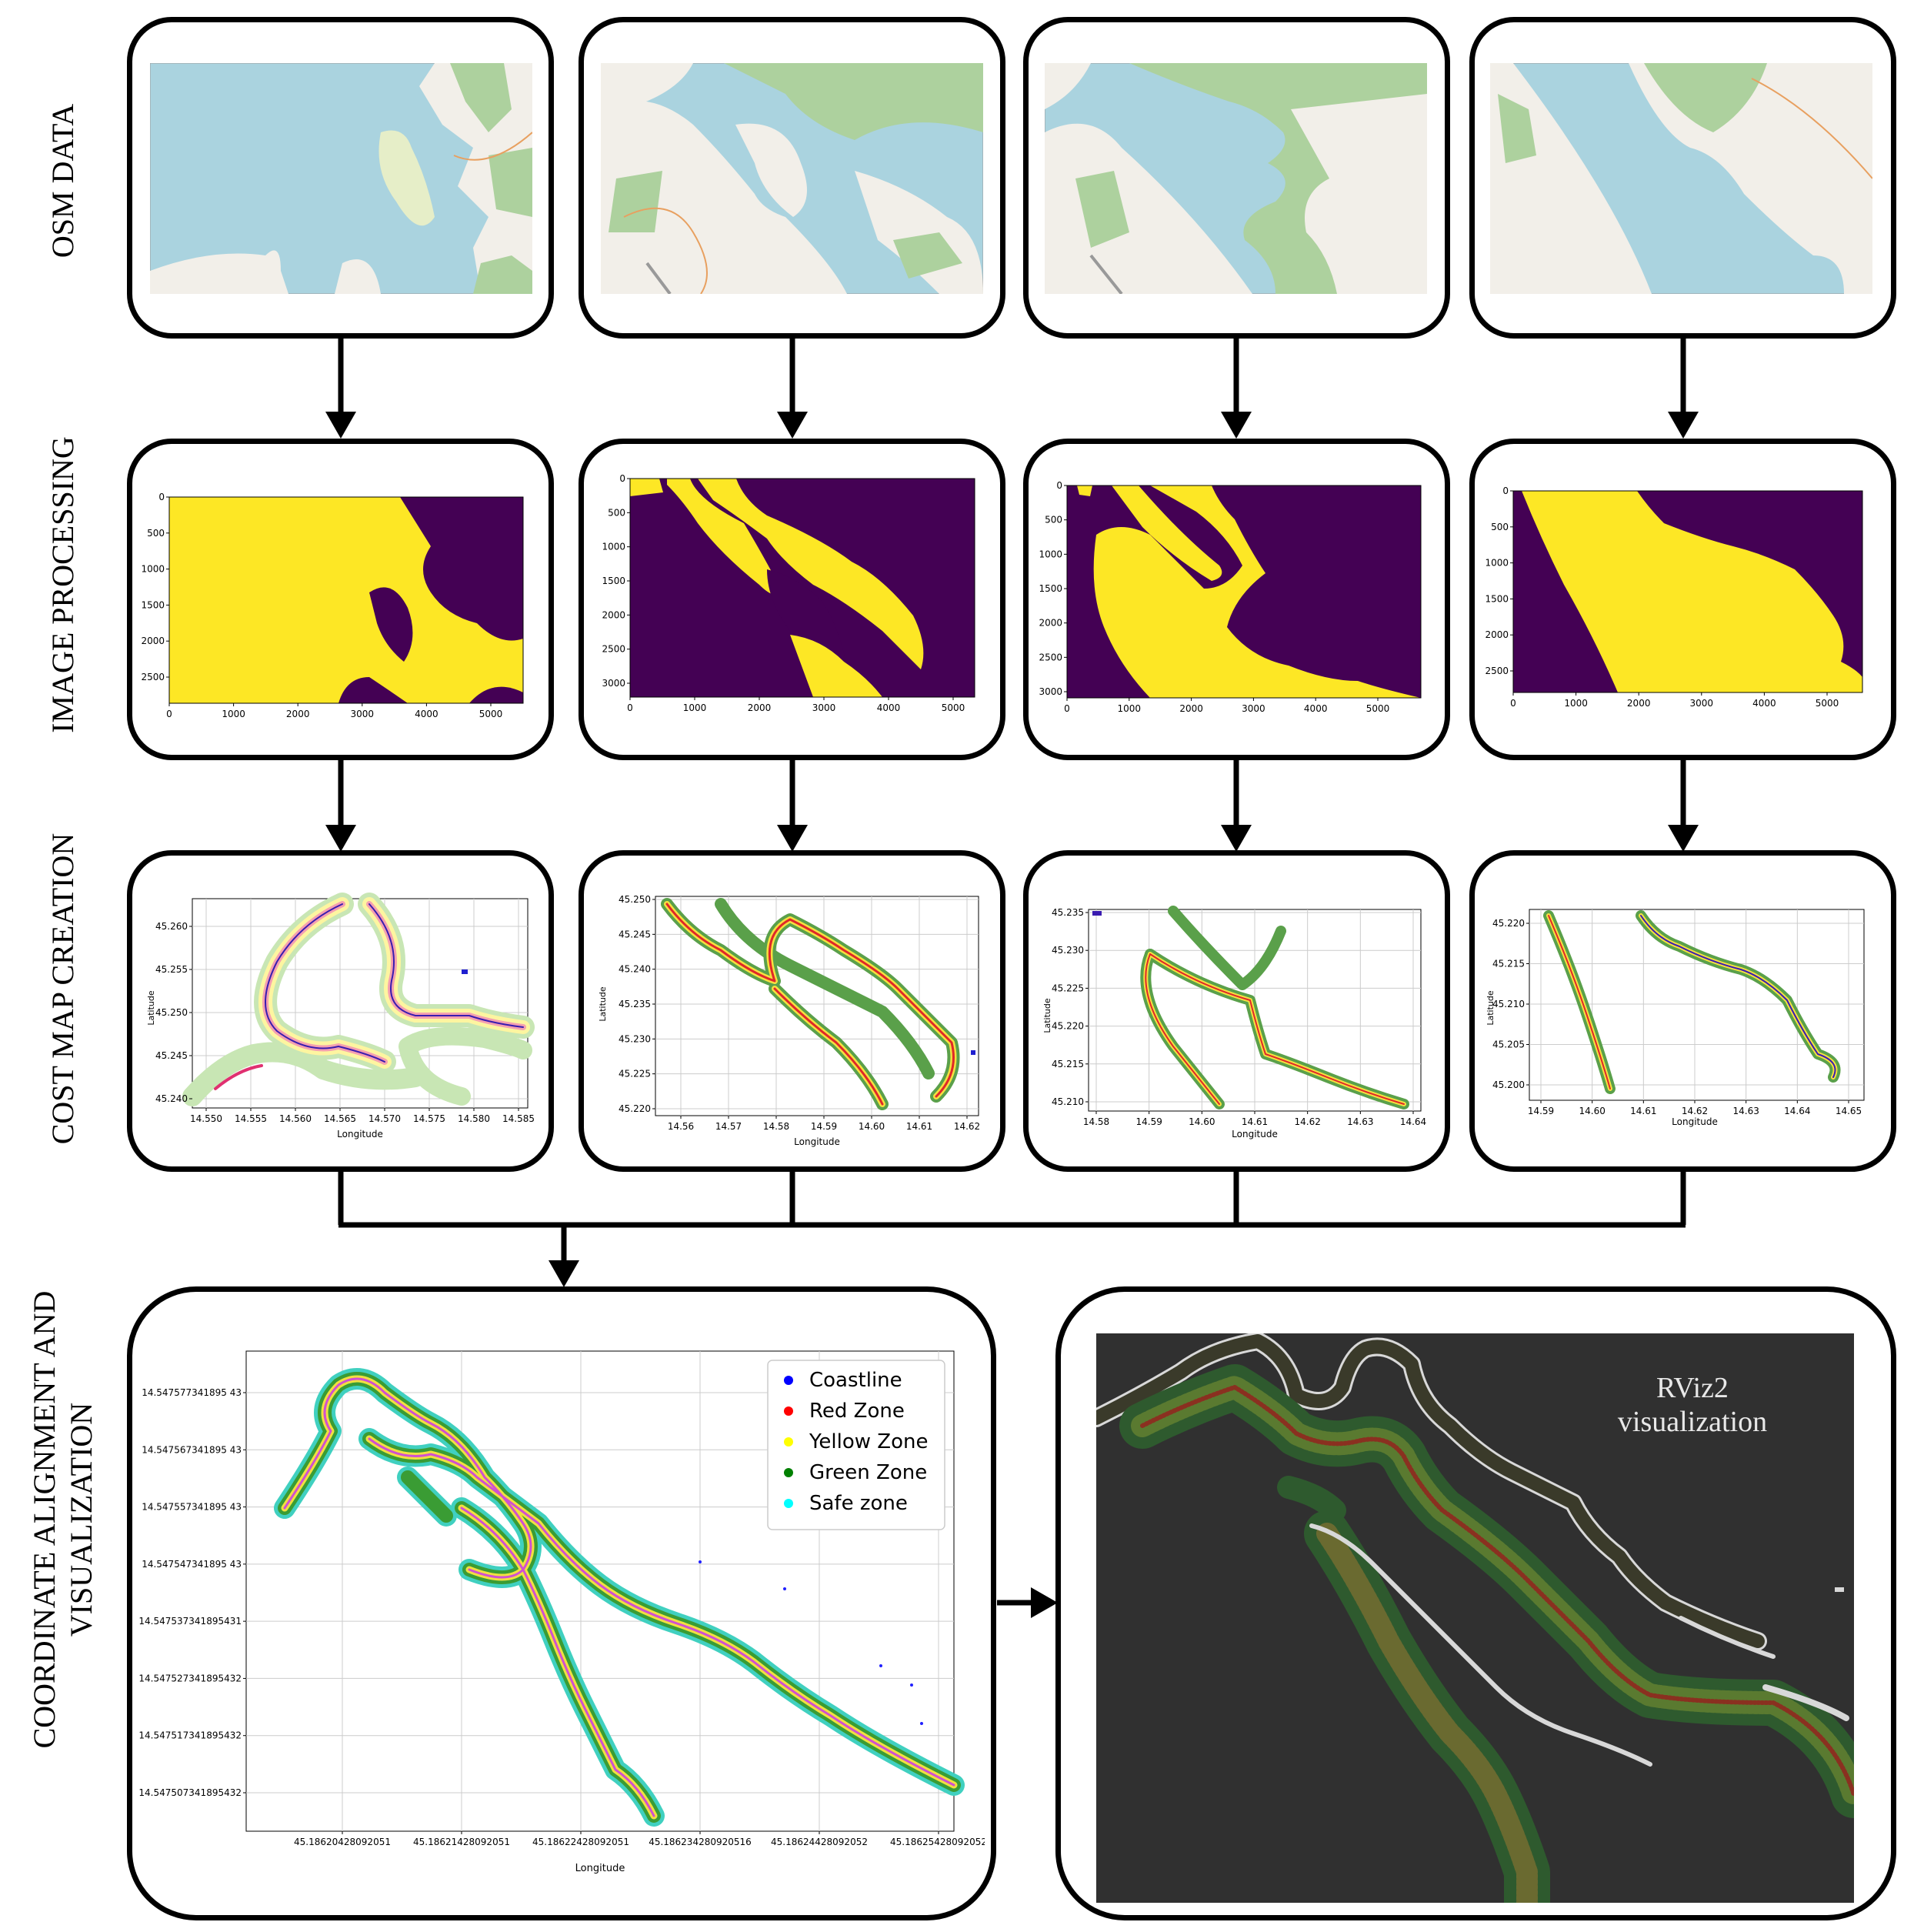  I want to click on cost-map-3-x-tick-label: 14.63, so click(1360, 1122).